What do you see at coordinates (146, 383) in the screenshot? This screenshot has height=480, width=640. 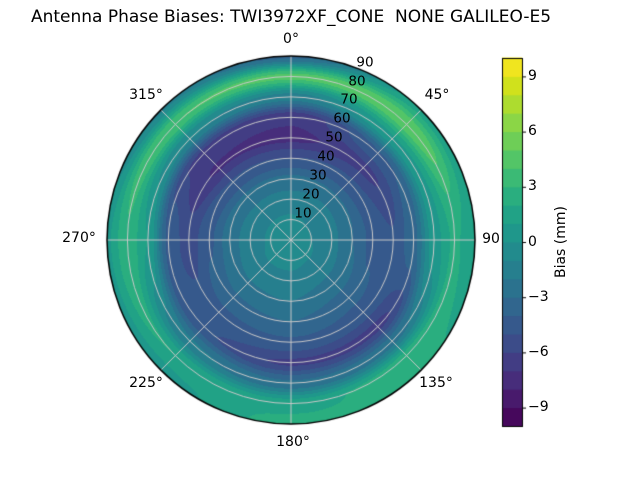 I see `azimuth-label-225: 225°` at bounding box center [146, 383].